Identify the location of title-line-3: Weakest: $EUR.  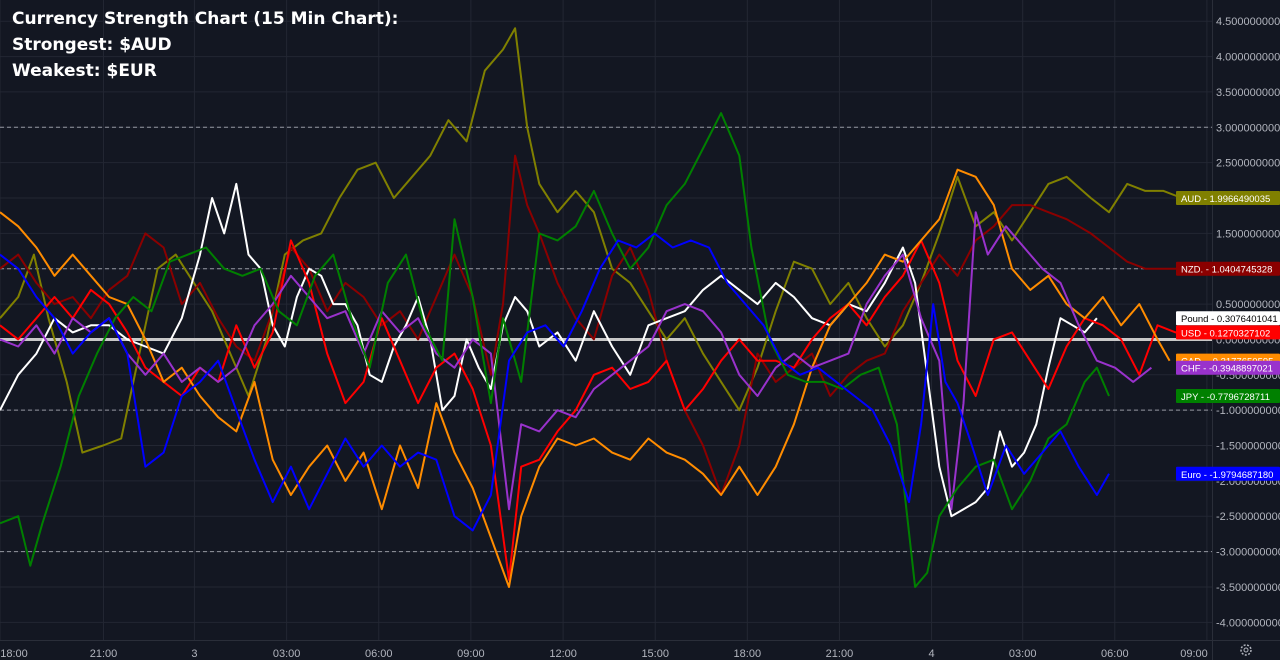
(84, 71).